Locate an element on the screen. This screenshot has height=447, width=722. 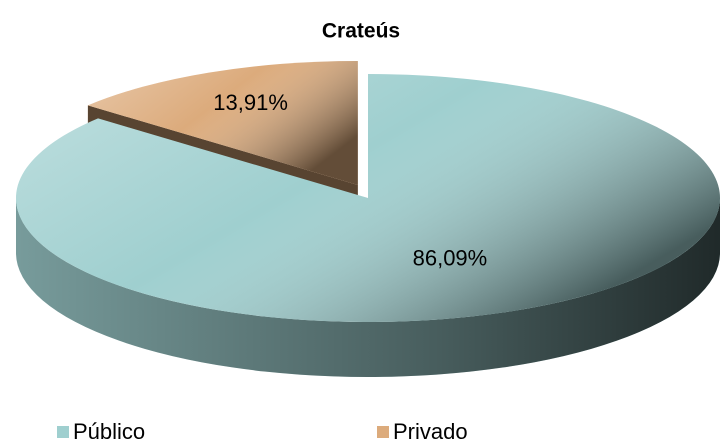
legend-label: Público is located at coordinates (109, 431).